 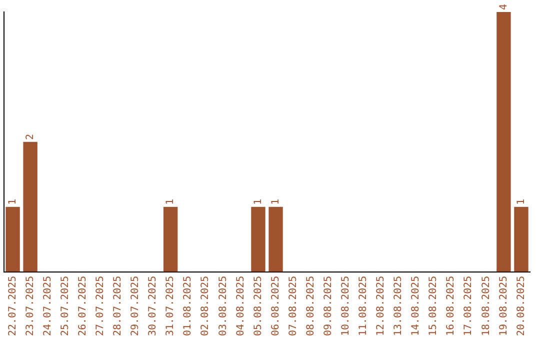 What do you see at coordinates (451, 306) in the screenshot?
I see `x-tick-label: 16.08.2025` at bounding box center [451, 306].